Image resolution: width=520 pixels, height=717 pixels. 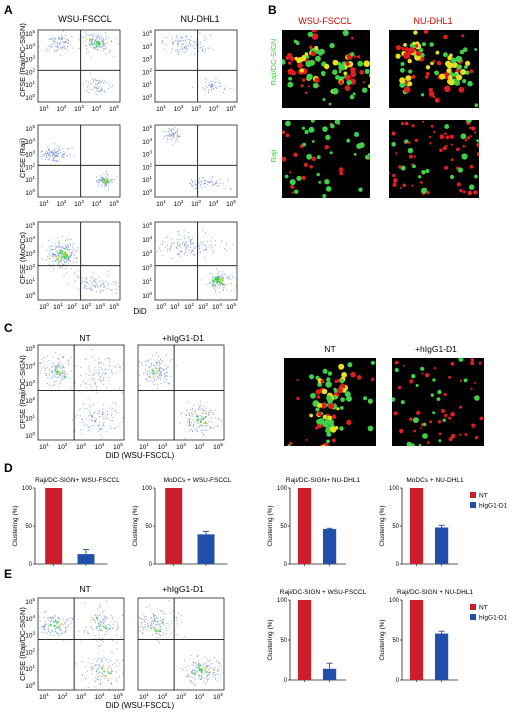 What do you see at coordinates (272, 10) in the screenshot?
I see `panel-letter-b: B` at bounding box center [272, 10].